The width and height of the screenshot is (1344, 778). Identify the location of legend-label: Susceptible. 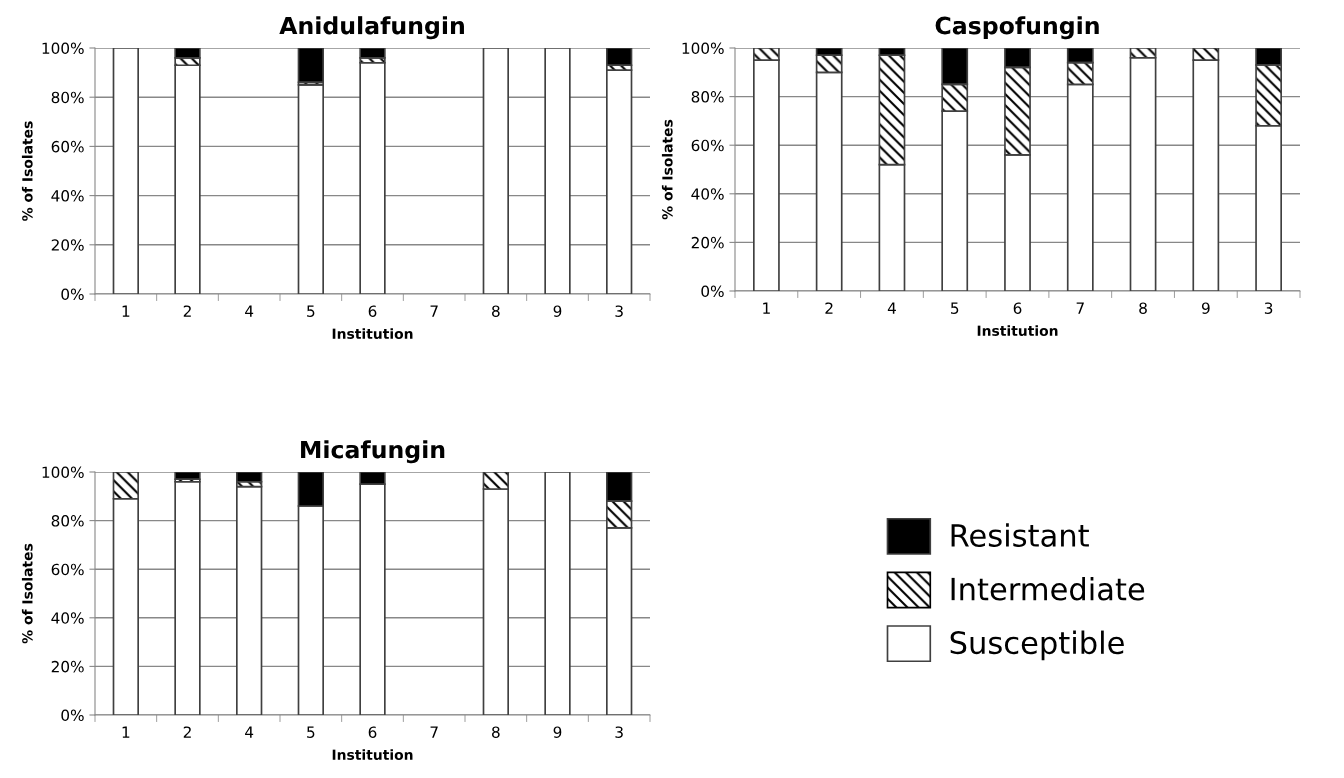
(1037, 645).